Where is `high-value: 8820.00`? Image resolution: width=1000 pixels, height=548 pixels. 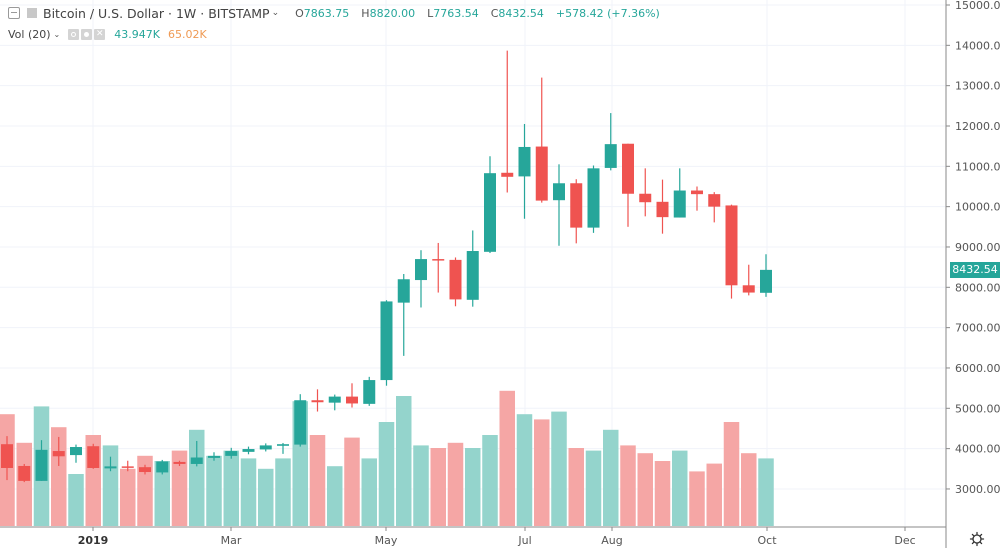 high-value: 8820.00 is located at coordinates (392, 13).